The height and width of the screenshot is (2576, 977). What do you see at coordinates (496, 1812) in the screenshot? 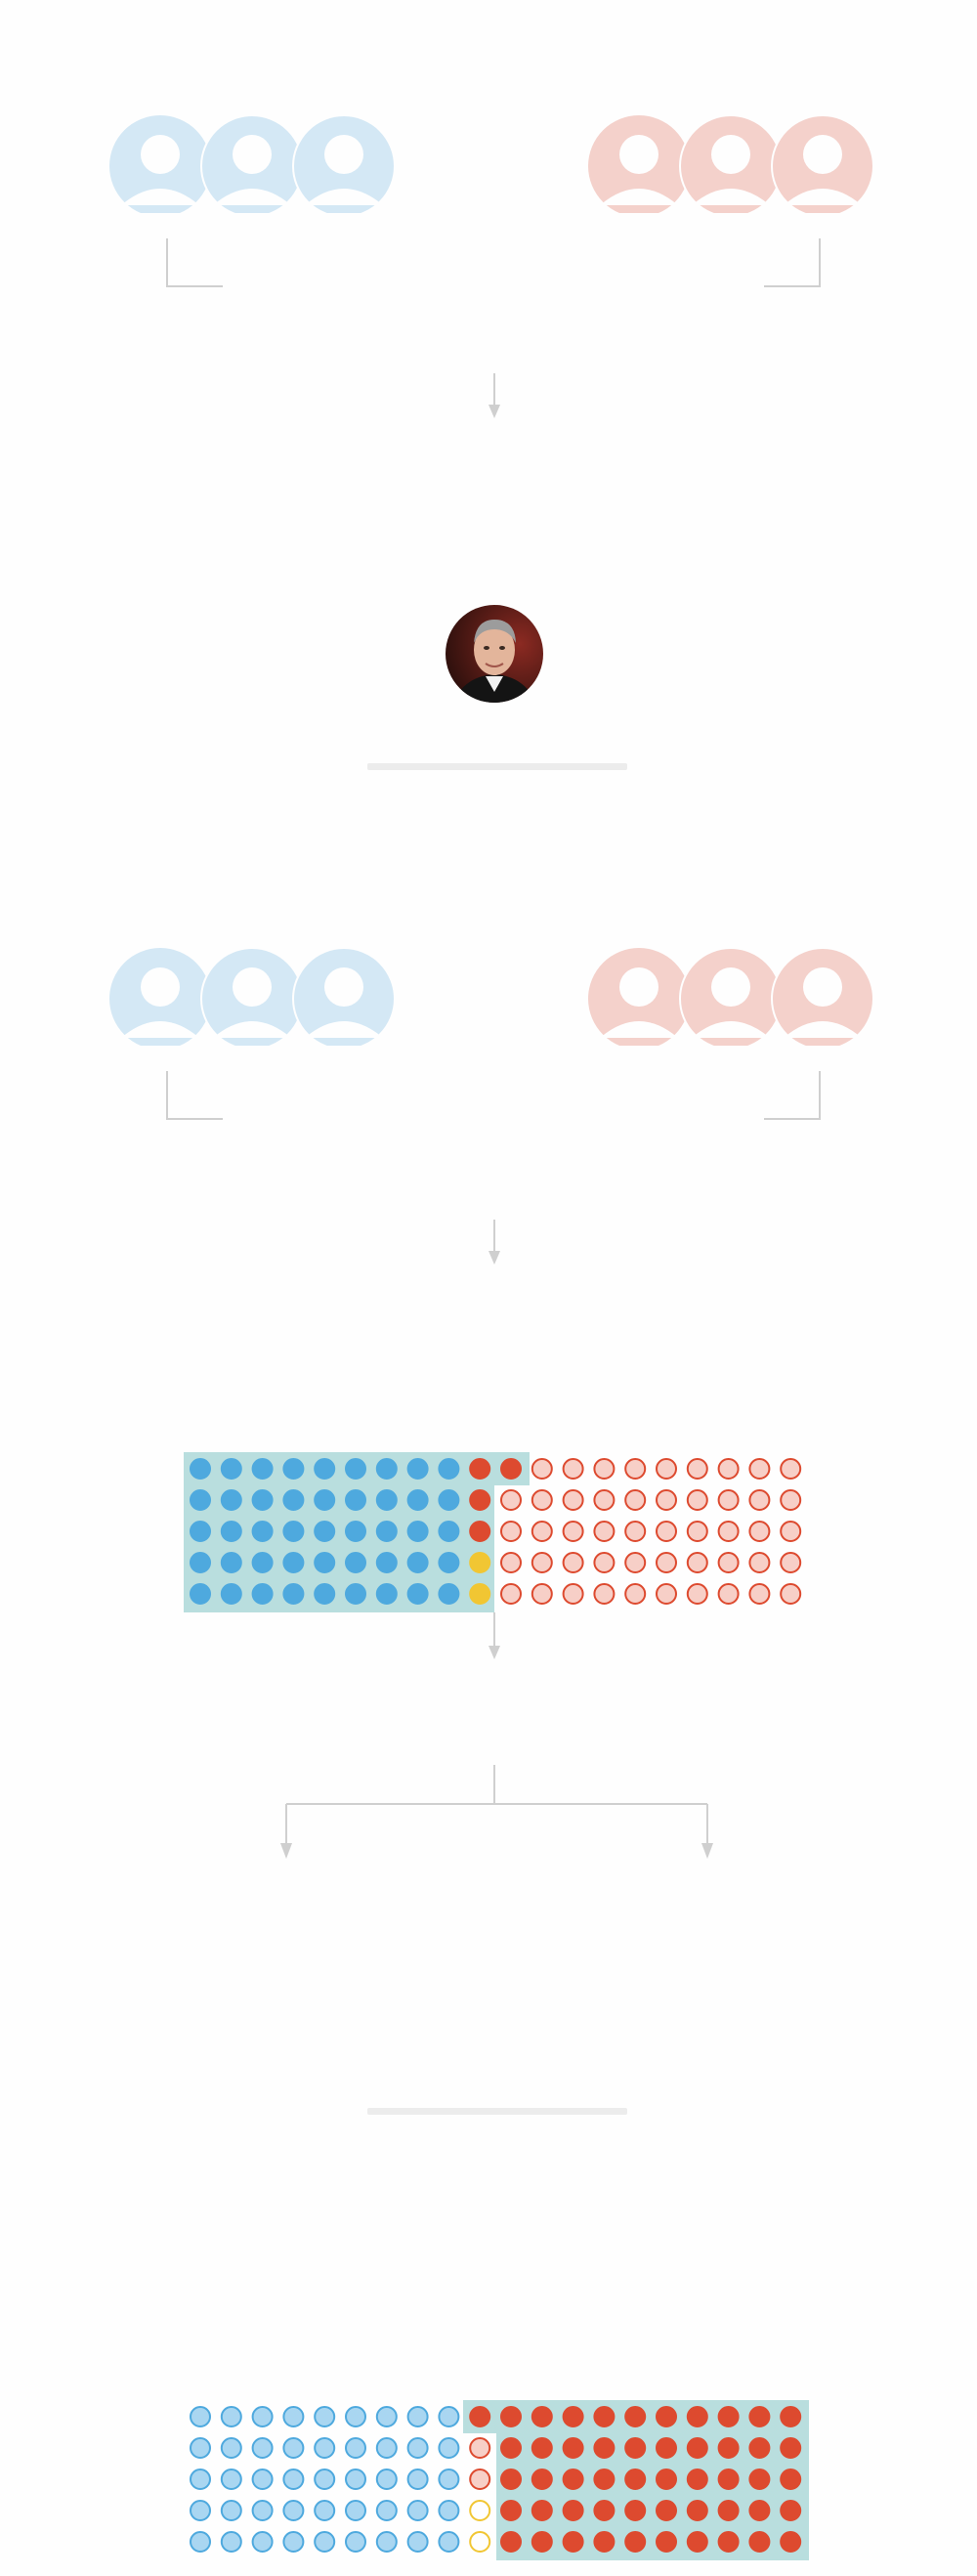
I see `split-connector` at bounding box center [496, 1812].